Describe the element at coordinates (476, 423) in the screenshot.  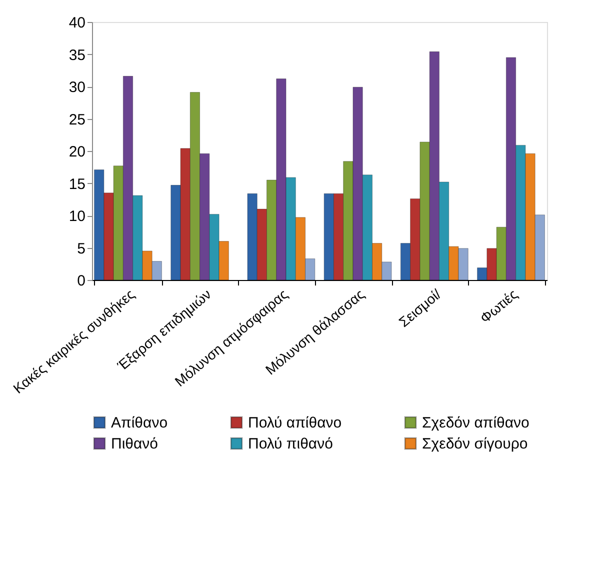
I see `legend-label: Σχεδόν απίθανο` at that location.